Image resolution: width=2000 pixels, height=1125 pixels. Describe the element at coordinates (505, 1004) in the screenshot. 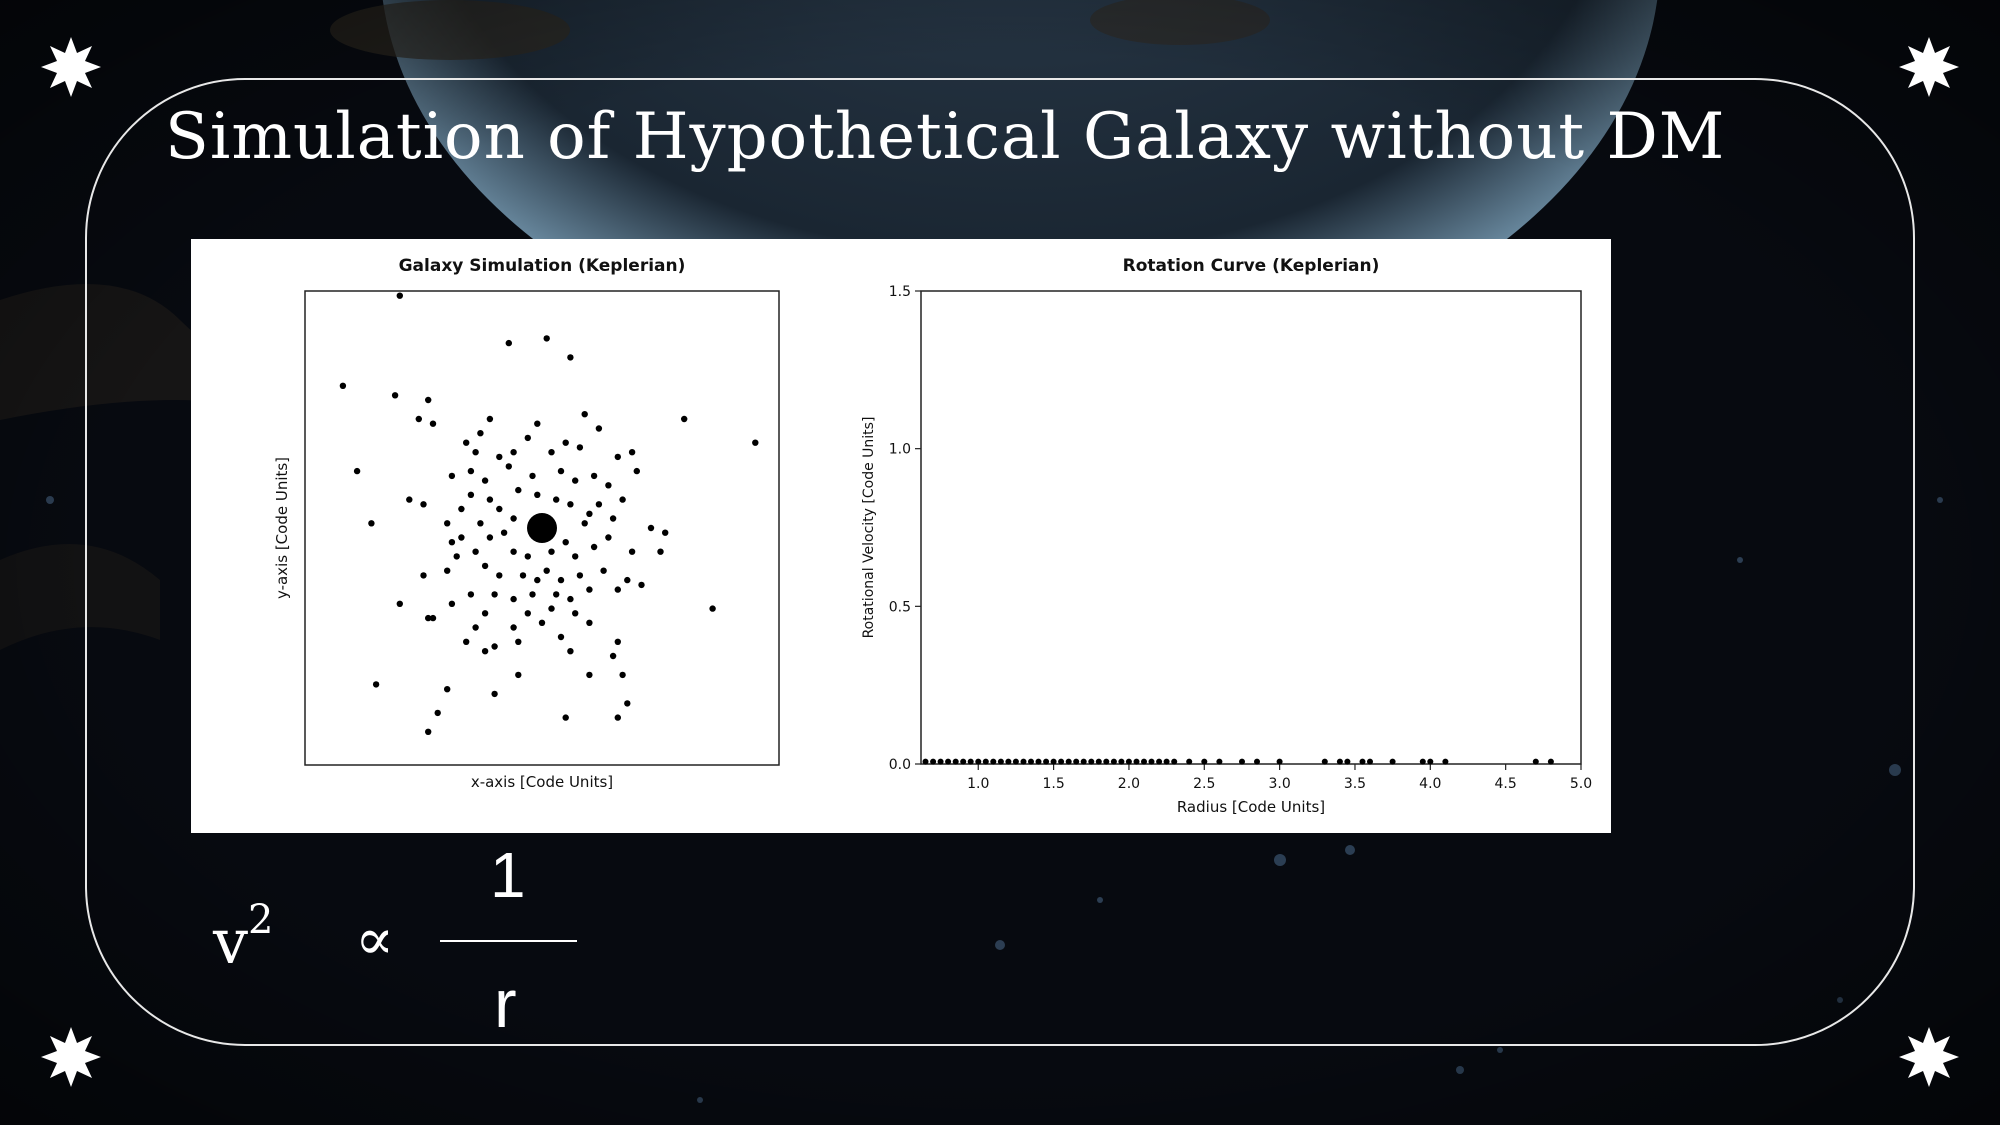

I see `formula-denominator: r` at that location.